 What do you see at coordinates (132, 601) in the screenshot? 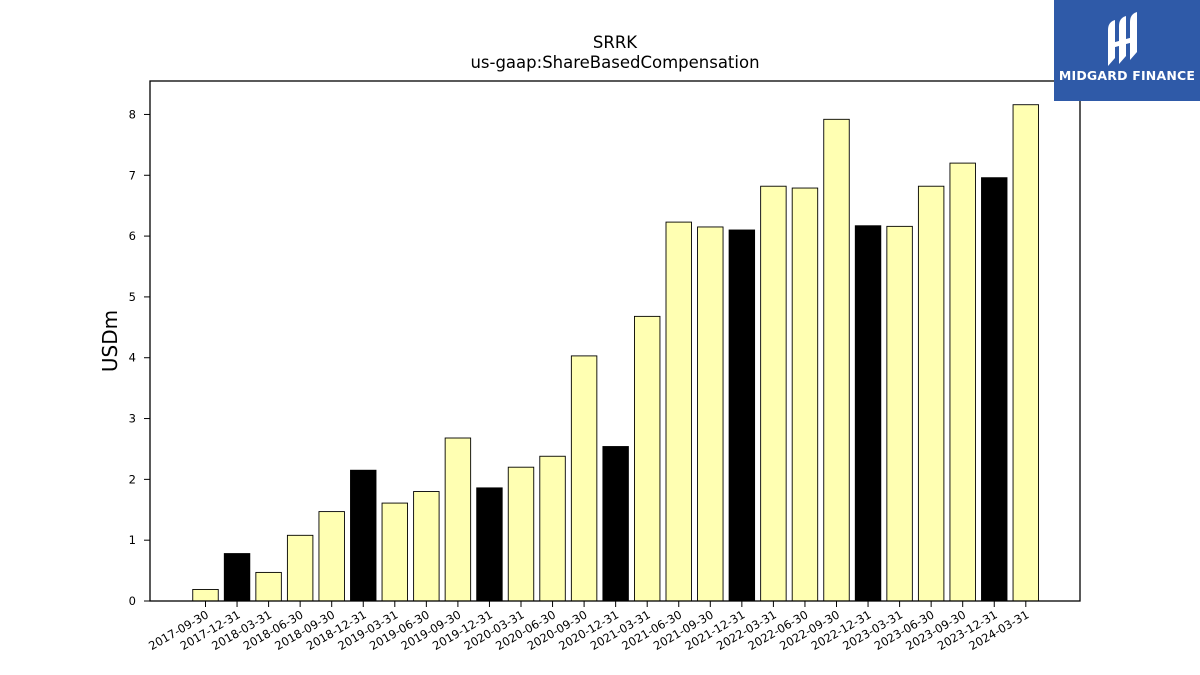
I see `y-tick-label: 0` at bounding box center [132, 601].